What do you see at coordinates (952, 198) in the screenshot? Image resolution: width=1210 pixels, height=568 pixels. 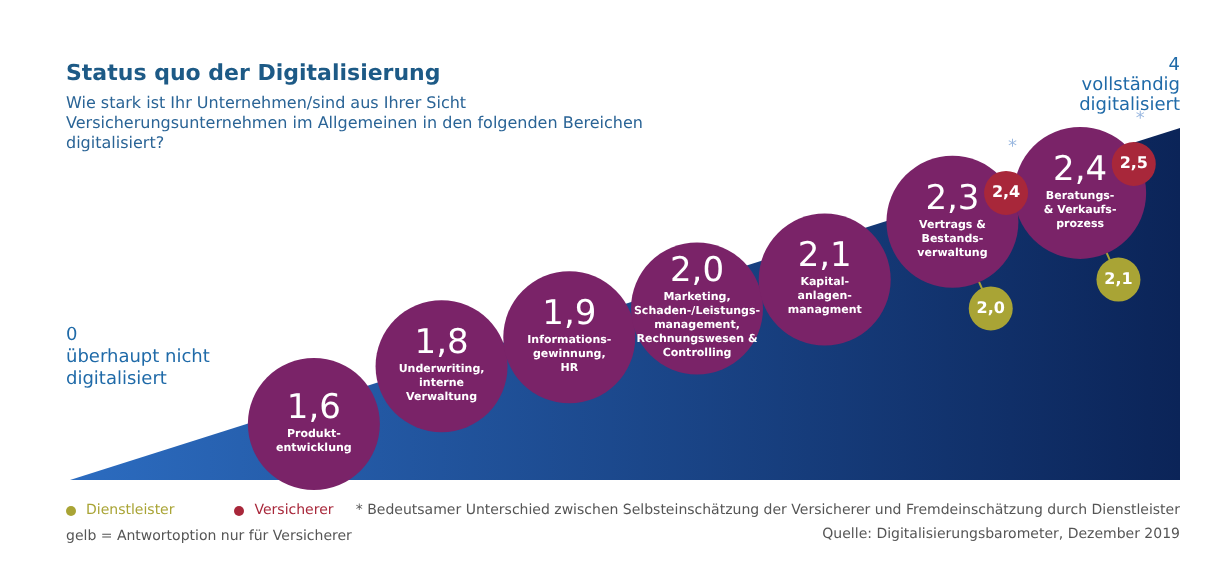 I see `data-label: 2,3` at bounding box center [952, 198].